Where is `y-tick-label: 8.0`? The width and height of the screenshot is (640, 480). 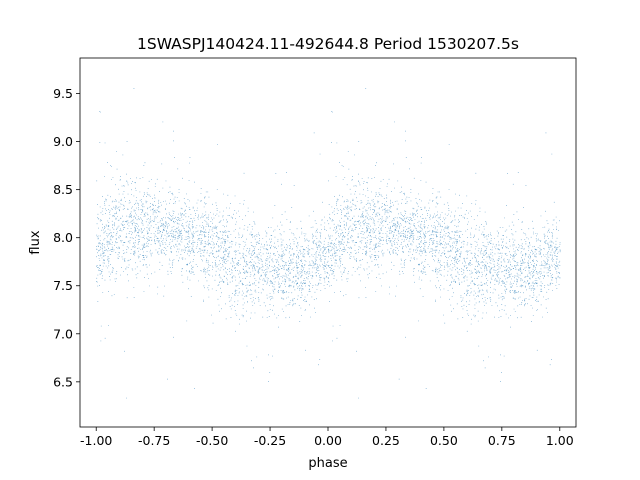
y-tick-label: 8.0 is located at coordinates (63, 237).